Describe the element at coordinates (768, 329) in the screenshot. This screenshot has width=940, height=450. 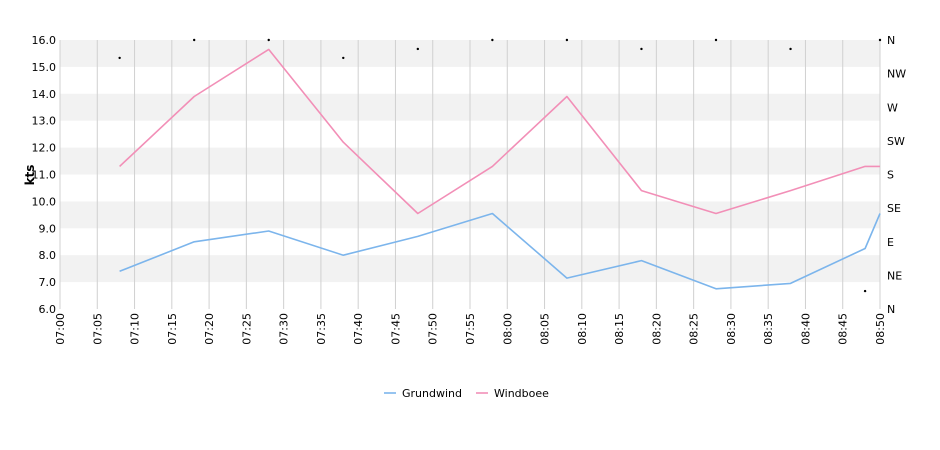
I see `x-tick-label: 08:35` at that location.